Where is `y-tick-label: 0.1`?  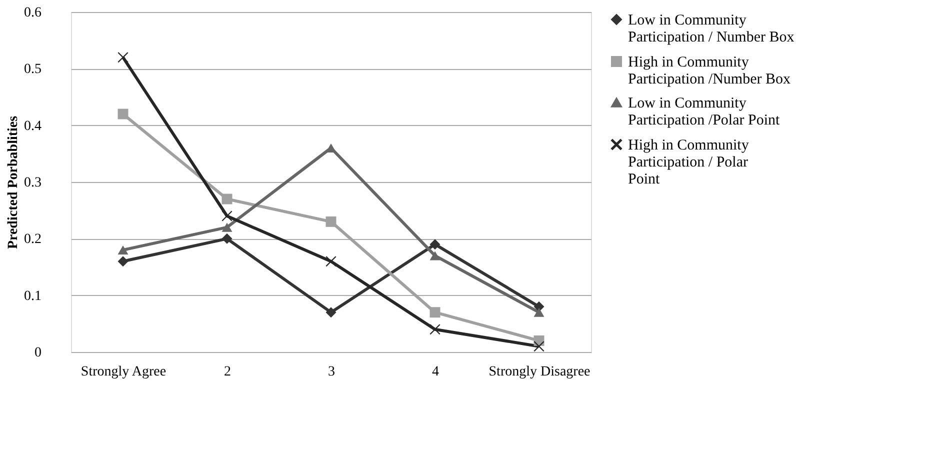 y-tick-label: 0.1 is located at coordinates (33, 296).